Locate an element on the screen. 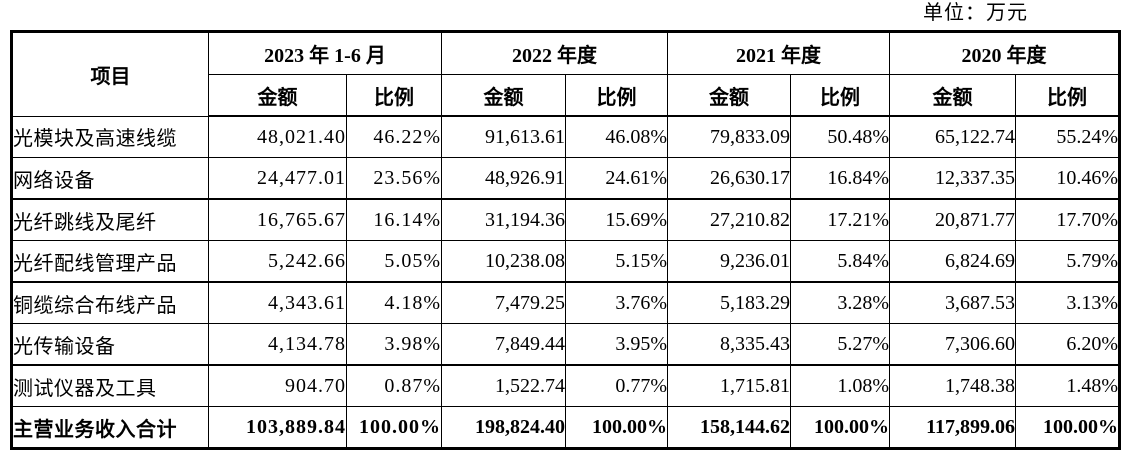  amount-cell: 16,765.67 is located at coordinates (277, 219).